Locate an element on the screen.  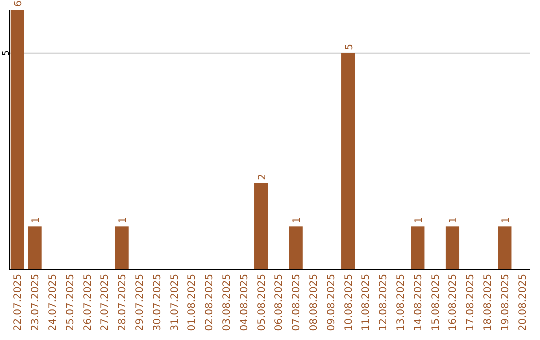
x-tick-label: 16.08.2025 is located at coordinates (454, 303).